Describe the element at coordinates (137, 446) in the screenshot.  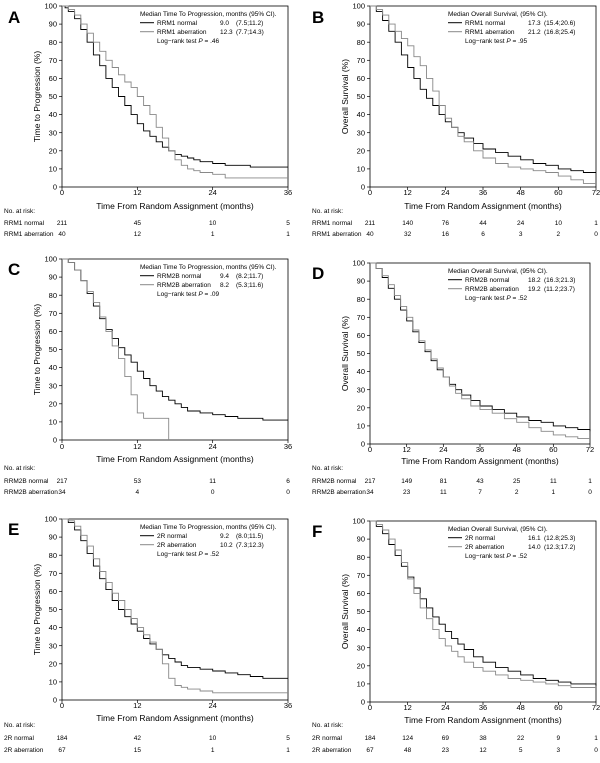
I see `x-tick-label-c: 12` at that location.